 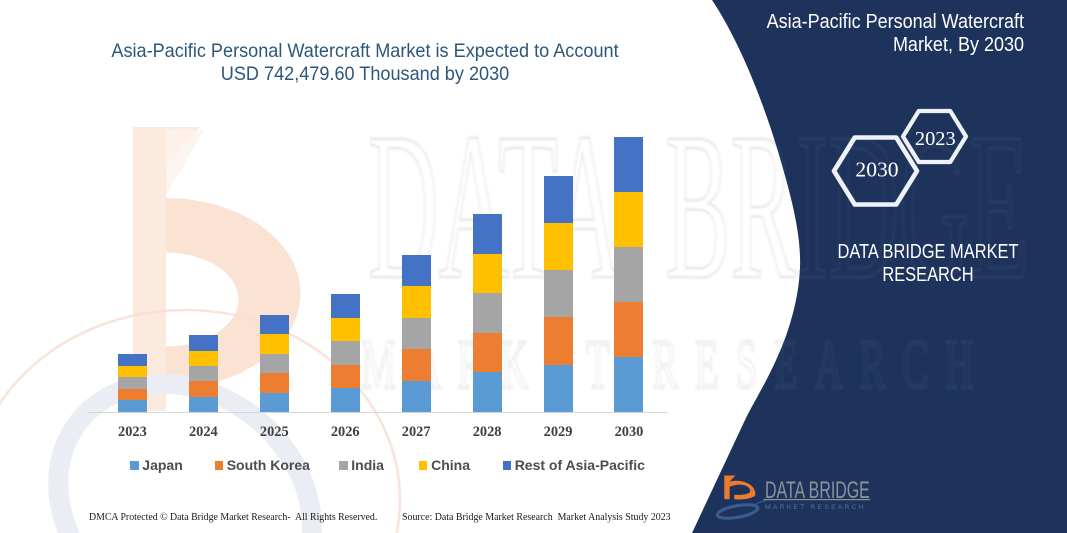 What do you see at coordinates (935, 139) in the screenshot?
I see `svg-text: 2023` at bounding box center [935, 139].